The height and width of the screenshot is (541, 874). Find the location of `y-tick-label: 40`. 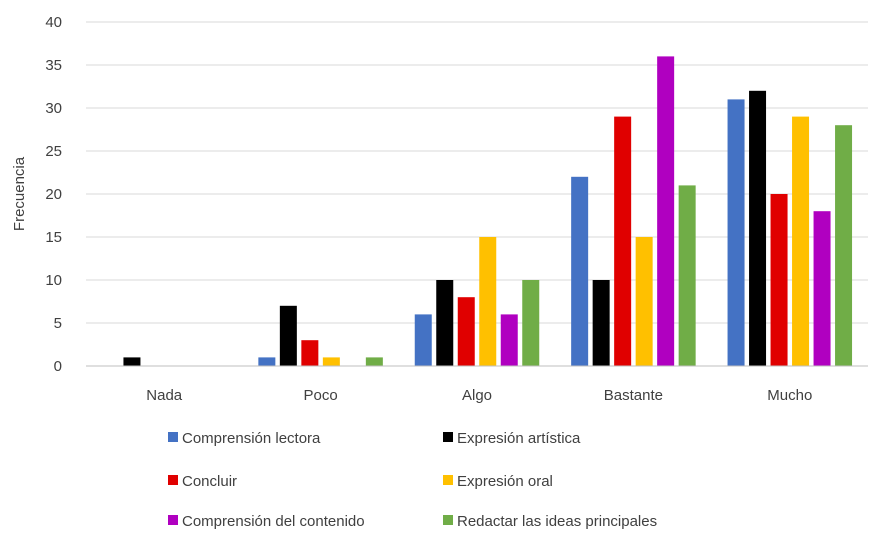

y-tick-label: 40 is located at coordinates (53, 22).